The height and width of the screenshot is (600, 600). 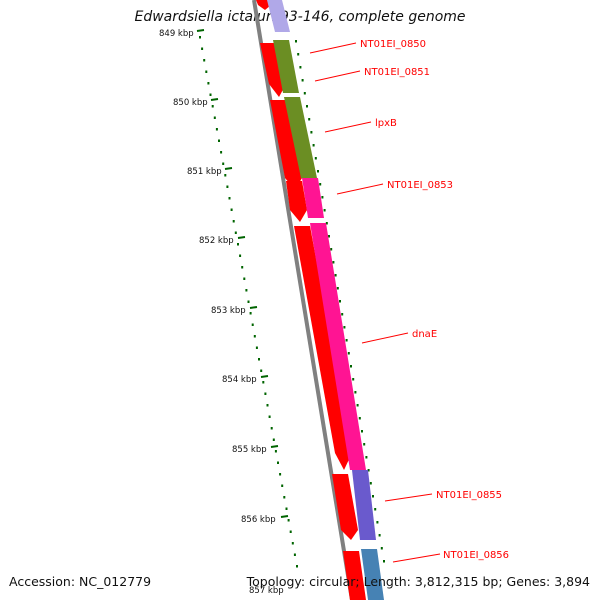 What do you see at coordinates (80, 581) in the screenshot?
I see `accession-text: Accession: NC_012779` at bounding box center [80, 581].